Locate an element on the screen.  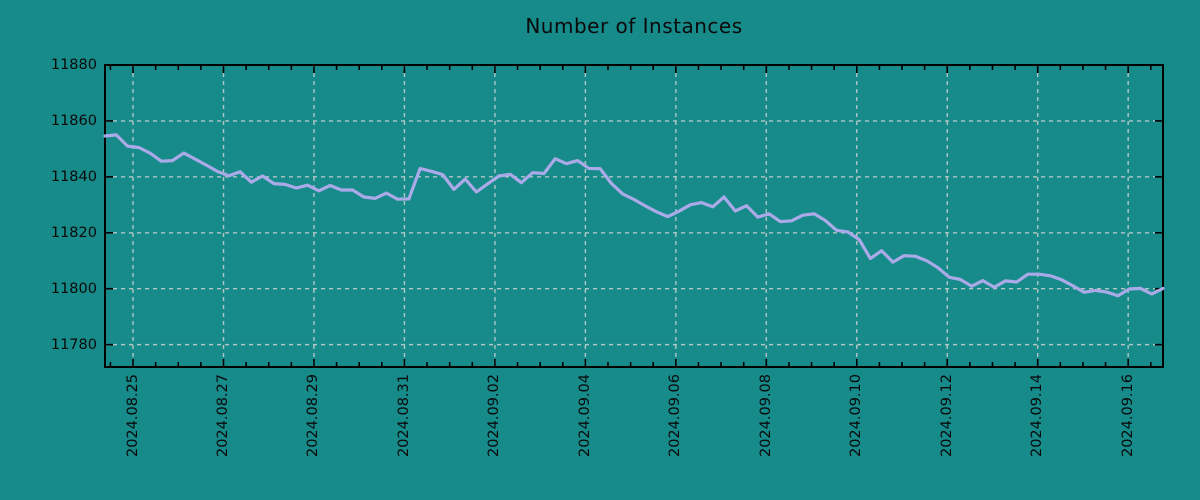
x-tick-label: 2024.09.16 is located at coordinates (1127, 416).